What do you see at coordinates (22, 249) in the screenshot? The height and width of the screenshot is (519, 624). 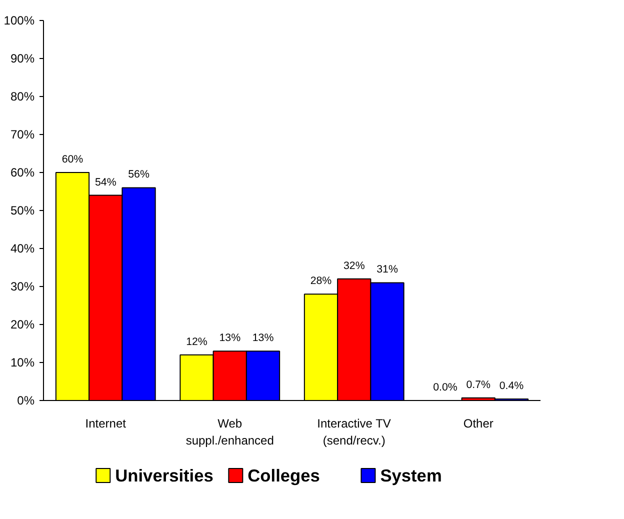 I see `y-tick-label: 40%` at bounding box center [22, 249].